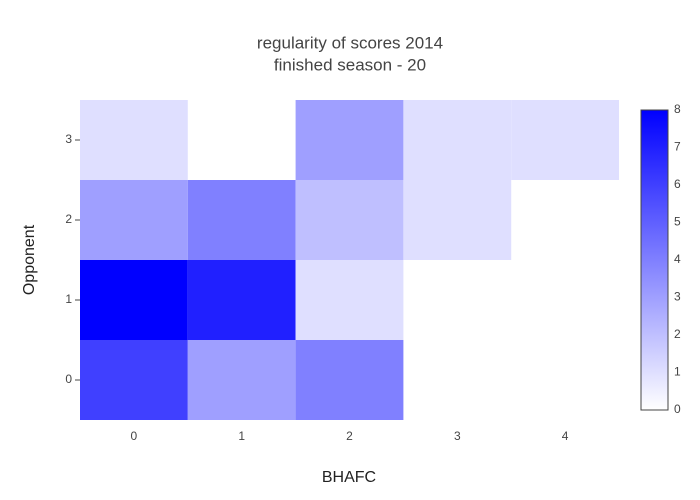  Describe the element at coordinates (457, 436) in the screenshot. I see `x-tick-label: 3` at that location.